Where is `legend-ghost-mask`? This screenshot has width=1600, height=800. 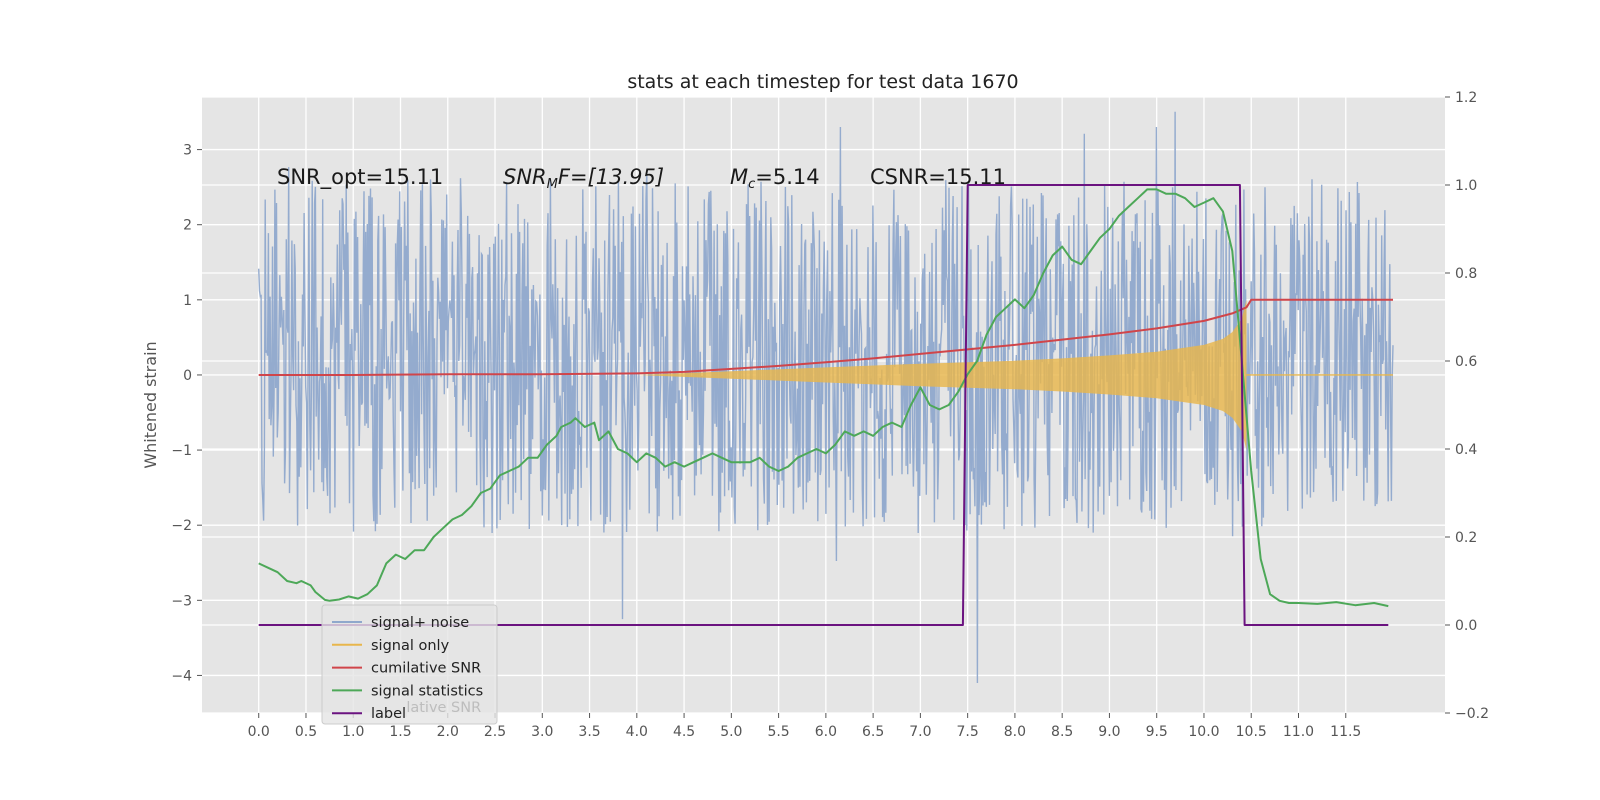
legend-ghost-mask is located at coordinates (388, 708).